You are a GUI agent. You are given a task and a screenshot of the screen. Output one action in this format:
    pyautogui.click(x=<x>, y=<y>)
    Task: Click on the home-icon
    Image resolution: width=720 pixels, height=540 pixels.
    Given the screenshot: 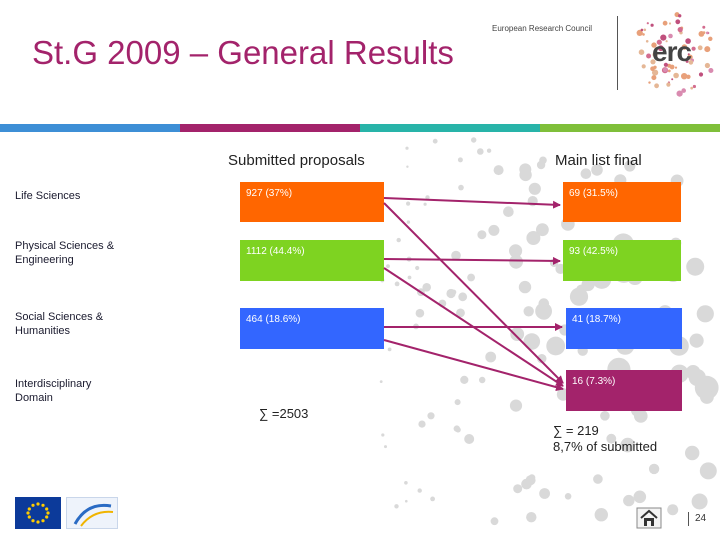 What is the action you would take?
    pyautogui.click(x=649, y=518)
    